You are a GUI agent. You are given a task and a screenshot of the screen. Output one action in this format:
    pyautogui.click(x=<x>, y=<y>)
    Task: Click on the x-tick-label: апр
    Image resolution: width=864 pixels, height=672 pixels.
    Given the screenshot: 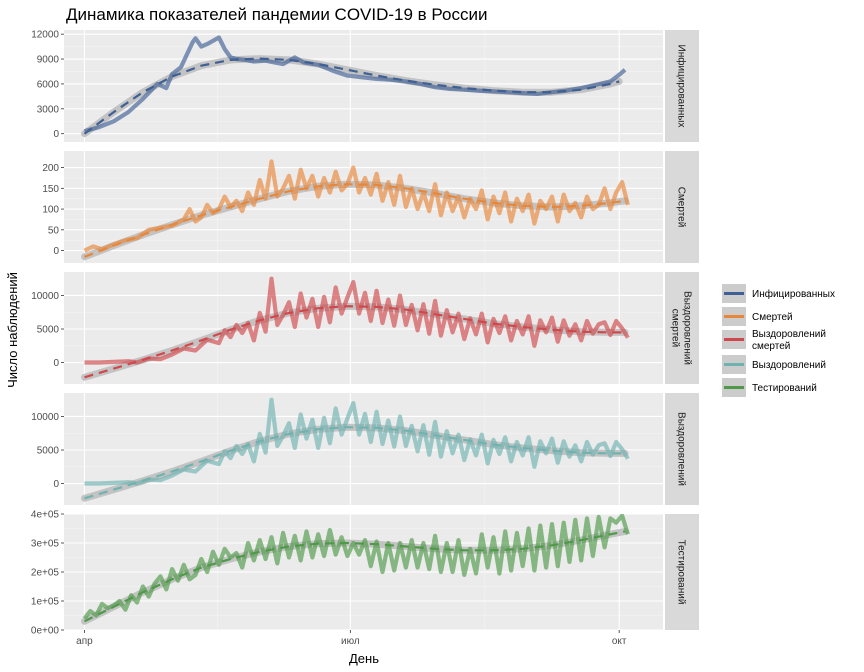 What is the action you would take?
    pyautogui.click(x=84, y=641)
    